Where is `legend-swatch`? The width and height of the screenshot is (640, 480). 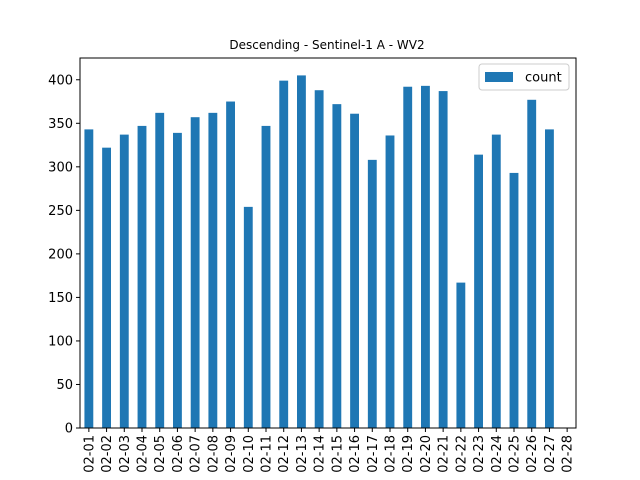
legend-swatch is located at coordinates (499, 77).